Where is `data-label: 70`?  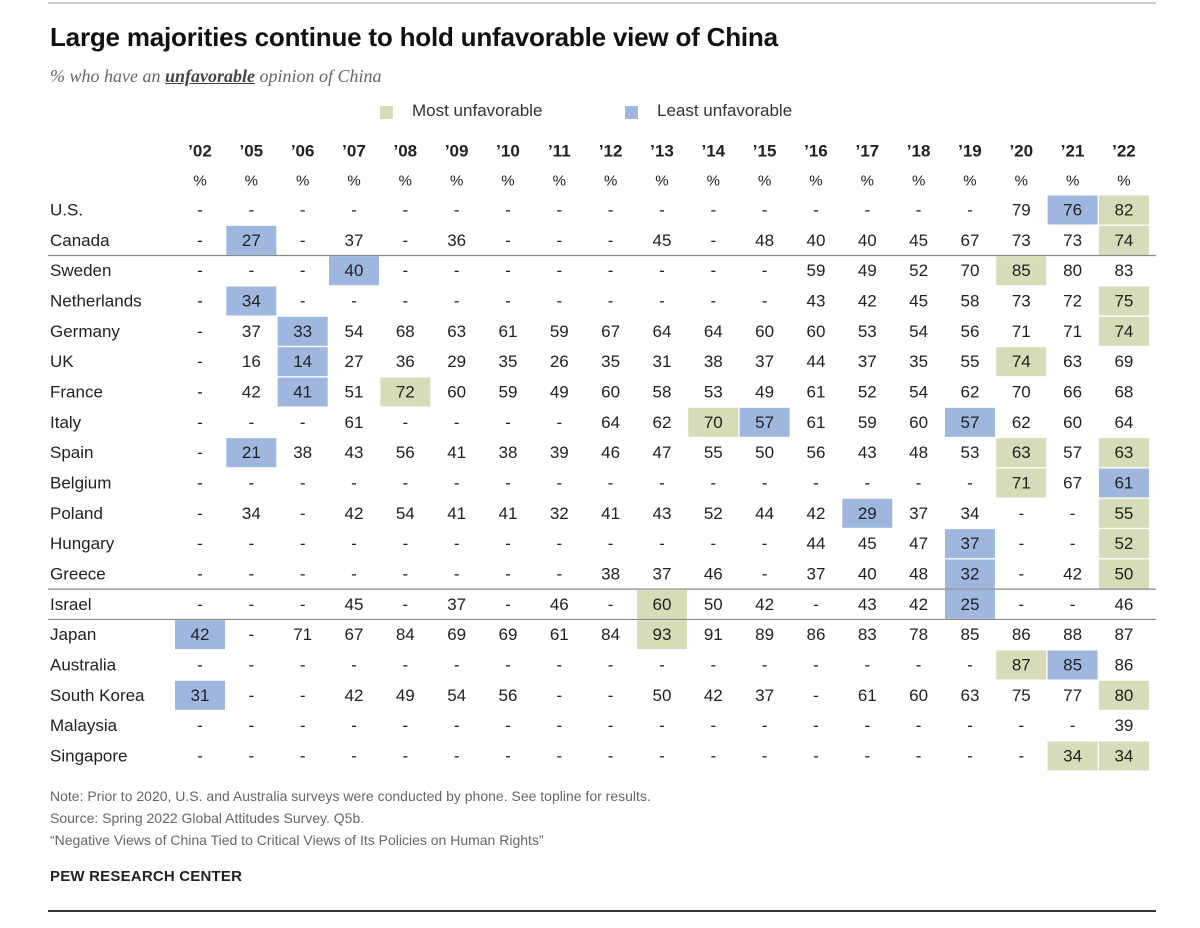 data-label: 70 is located at coordinates (1021, 391).